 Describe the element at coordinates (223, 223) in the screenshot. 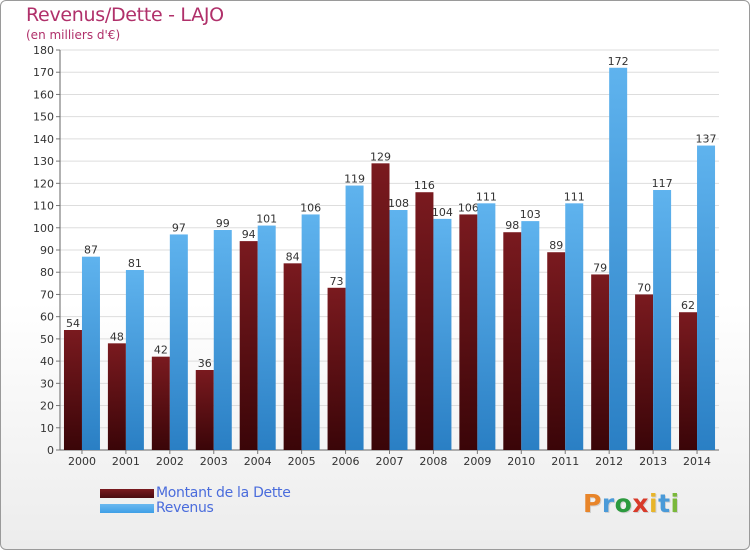

I see `data-label-revenus: 99` at that location.